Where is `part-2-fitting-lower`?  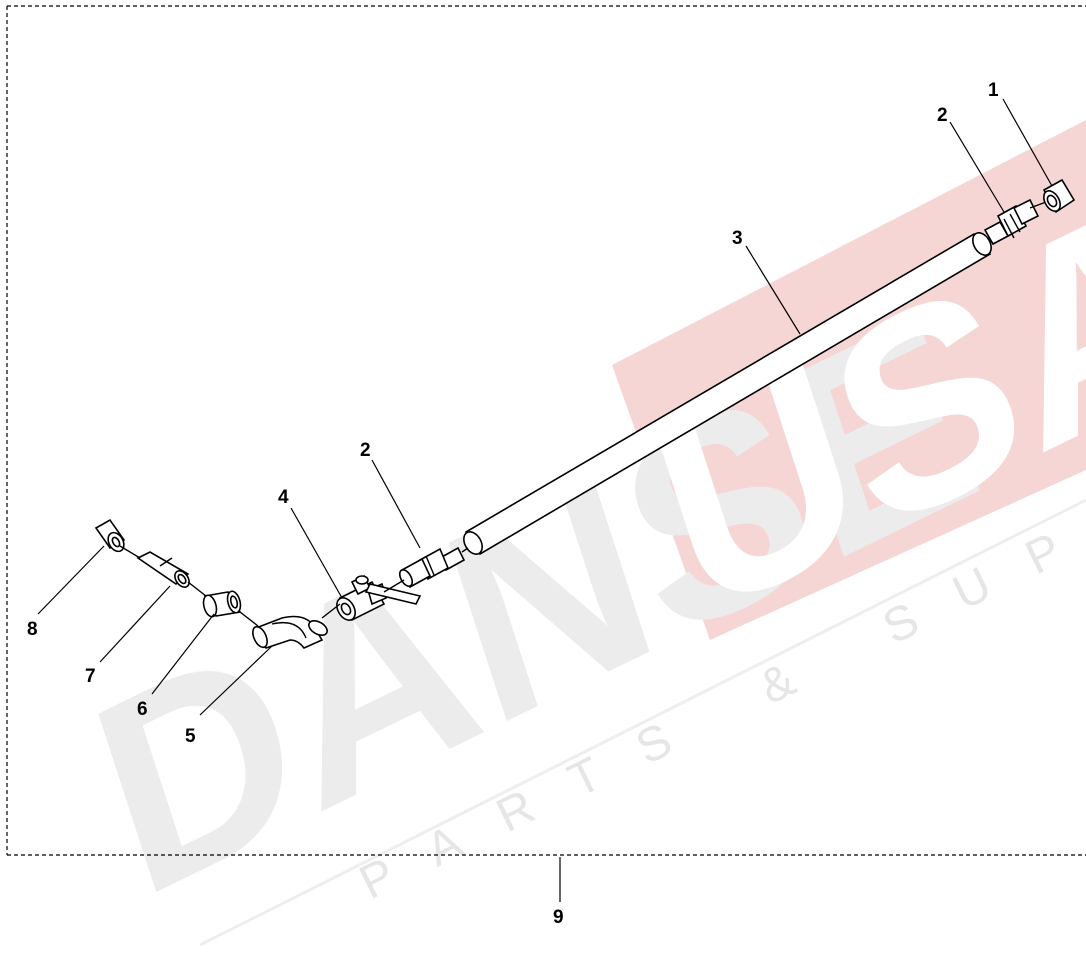 part-2-fitting-lower is located at coordinates (432, 567).